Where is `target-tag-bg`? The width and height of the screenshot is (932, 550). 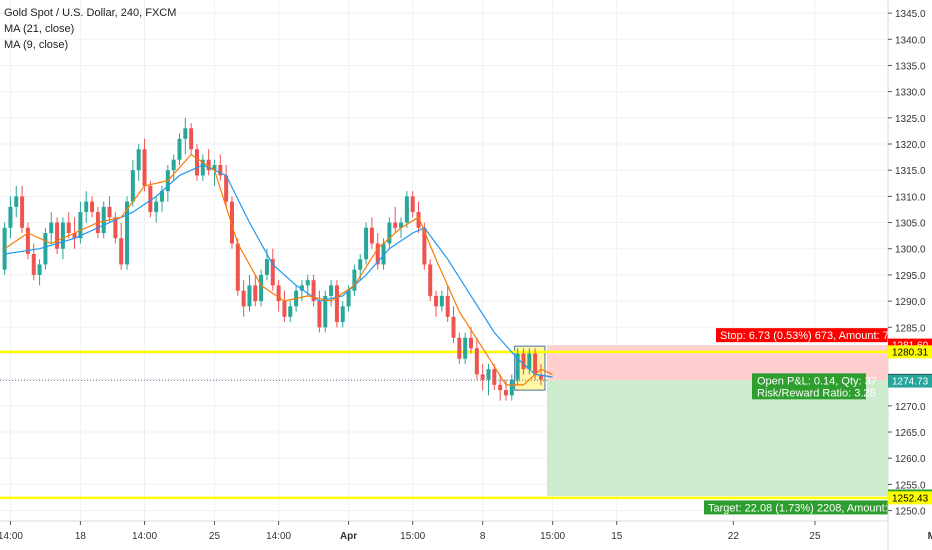
target-tag-bg is located at coordinates (796, 507).